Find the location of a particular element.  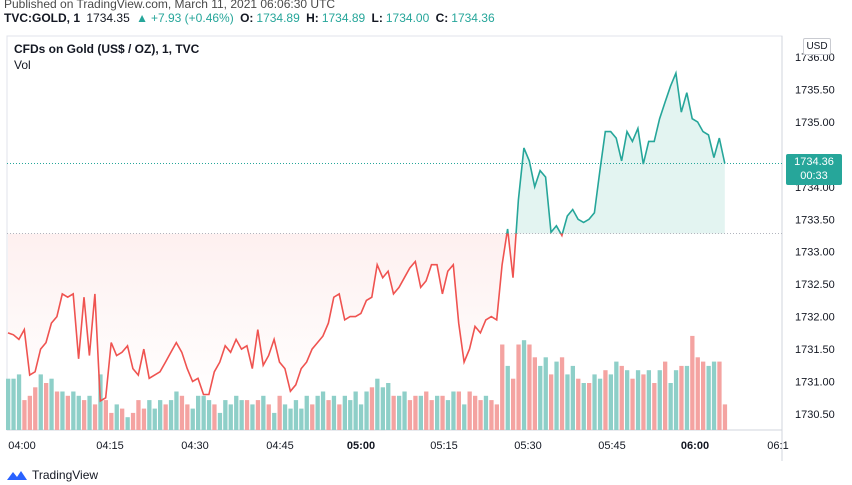

y-tick-label: 1735.00 is located at coordinates (815, 123).